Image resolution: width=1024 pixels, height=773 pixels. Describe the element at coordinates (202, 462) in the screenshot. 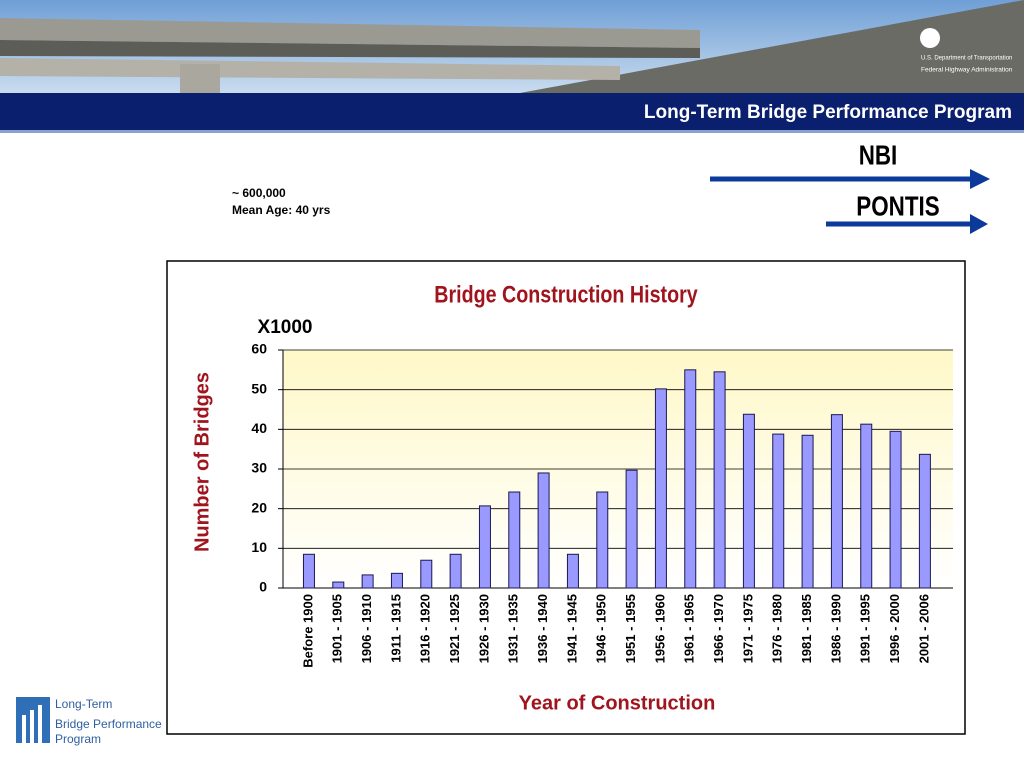

I see `y-axis-title: Number of Bridges` at that location.